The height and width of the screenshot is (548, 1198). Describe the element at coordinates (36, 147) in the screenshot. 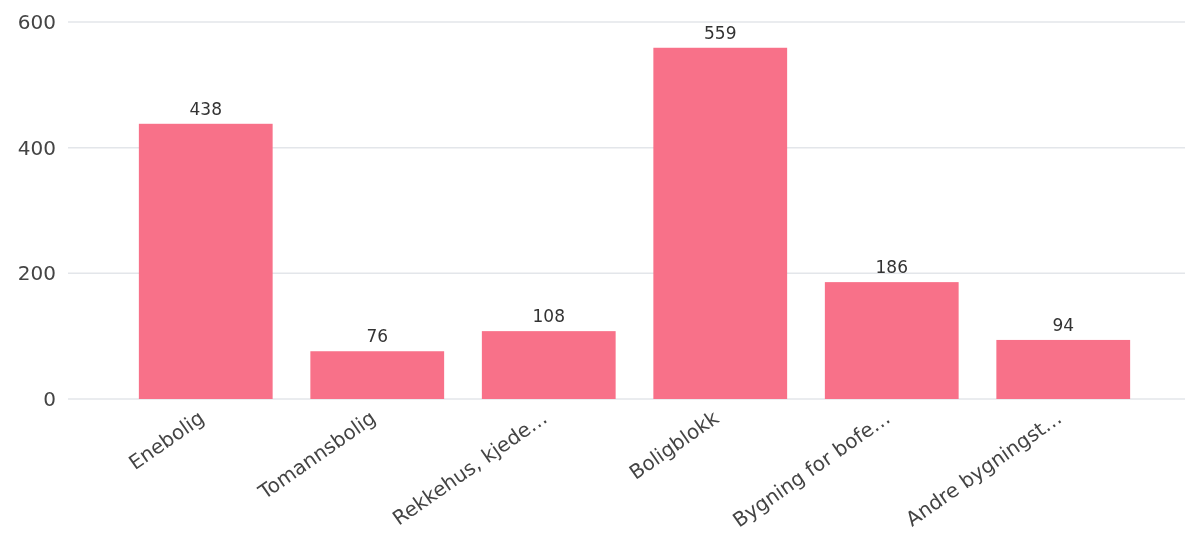

I see `y-tick-label: 400` at that location.